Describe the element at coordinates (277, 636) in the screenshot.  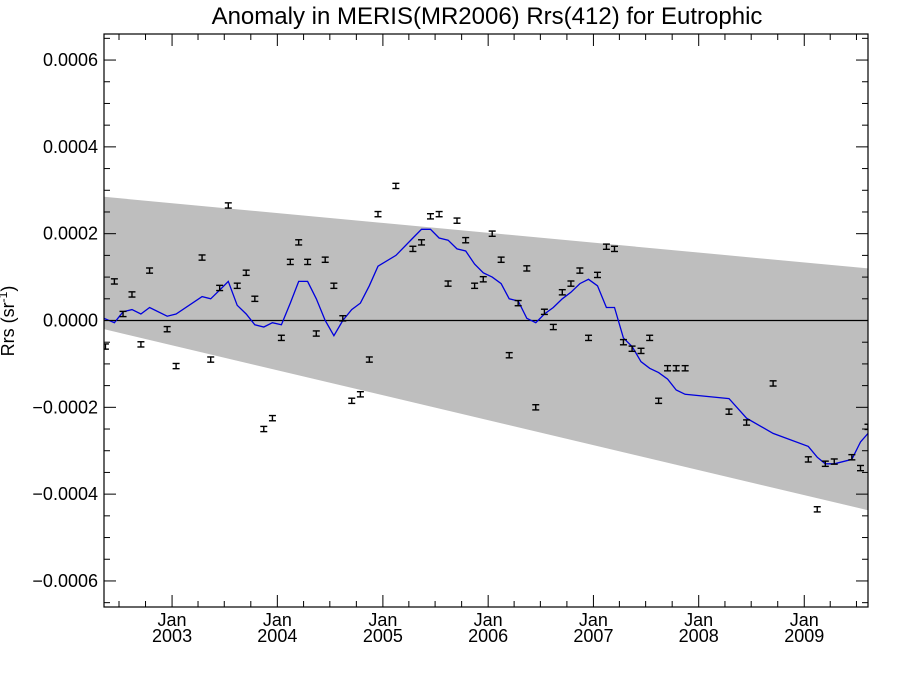
I see `x-tick-year: 2004` at that location.